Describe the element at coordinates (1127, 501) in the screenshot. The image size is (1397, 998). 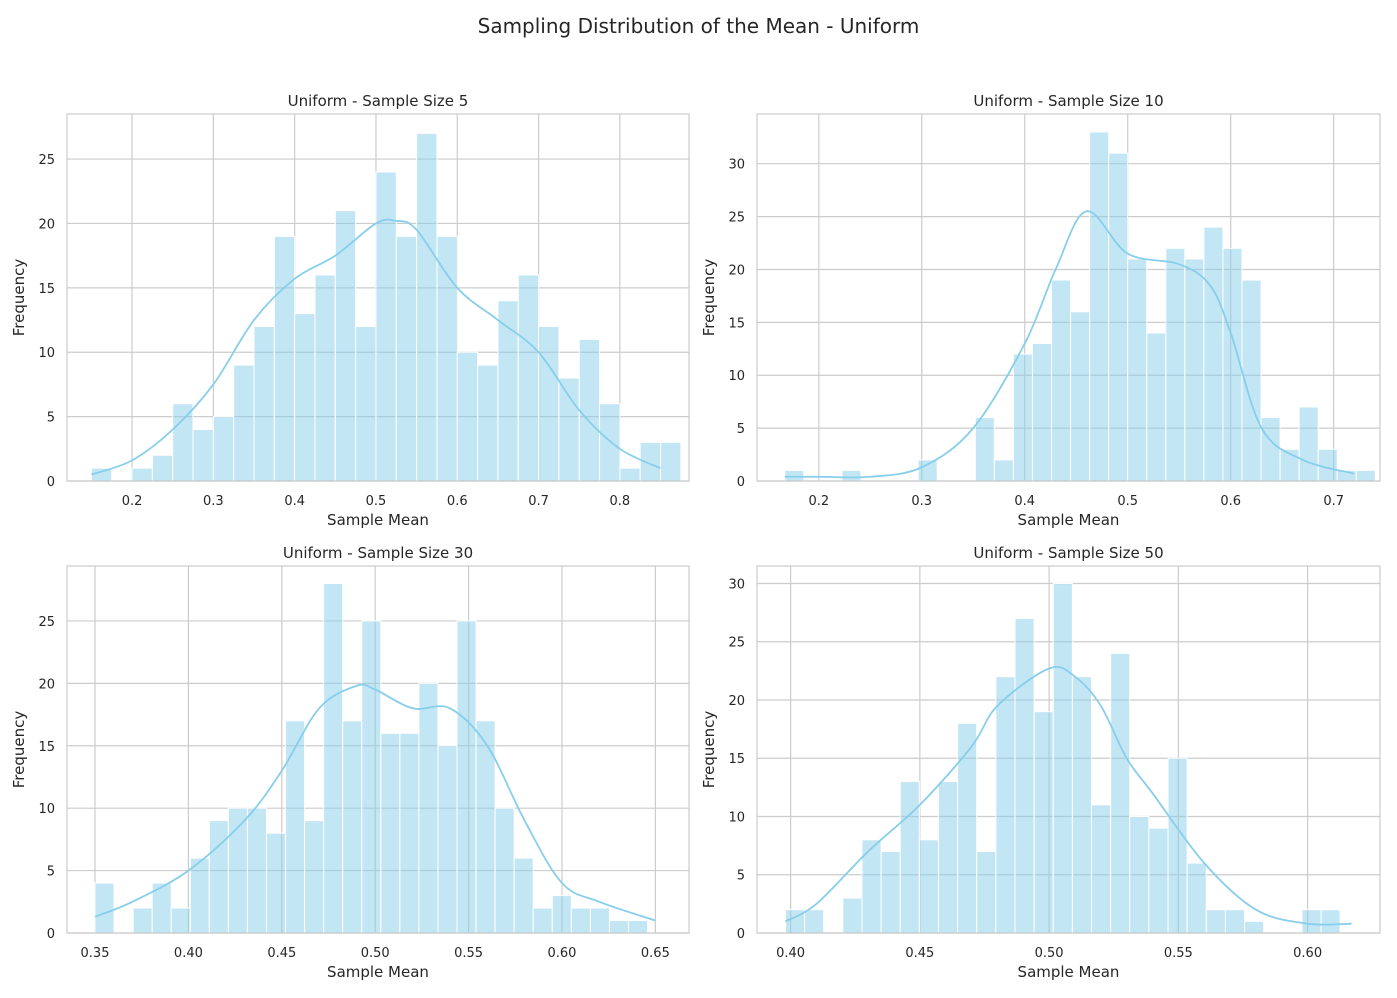
I see `x-tick-label: 0.5` at that location.